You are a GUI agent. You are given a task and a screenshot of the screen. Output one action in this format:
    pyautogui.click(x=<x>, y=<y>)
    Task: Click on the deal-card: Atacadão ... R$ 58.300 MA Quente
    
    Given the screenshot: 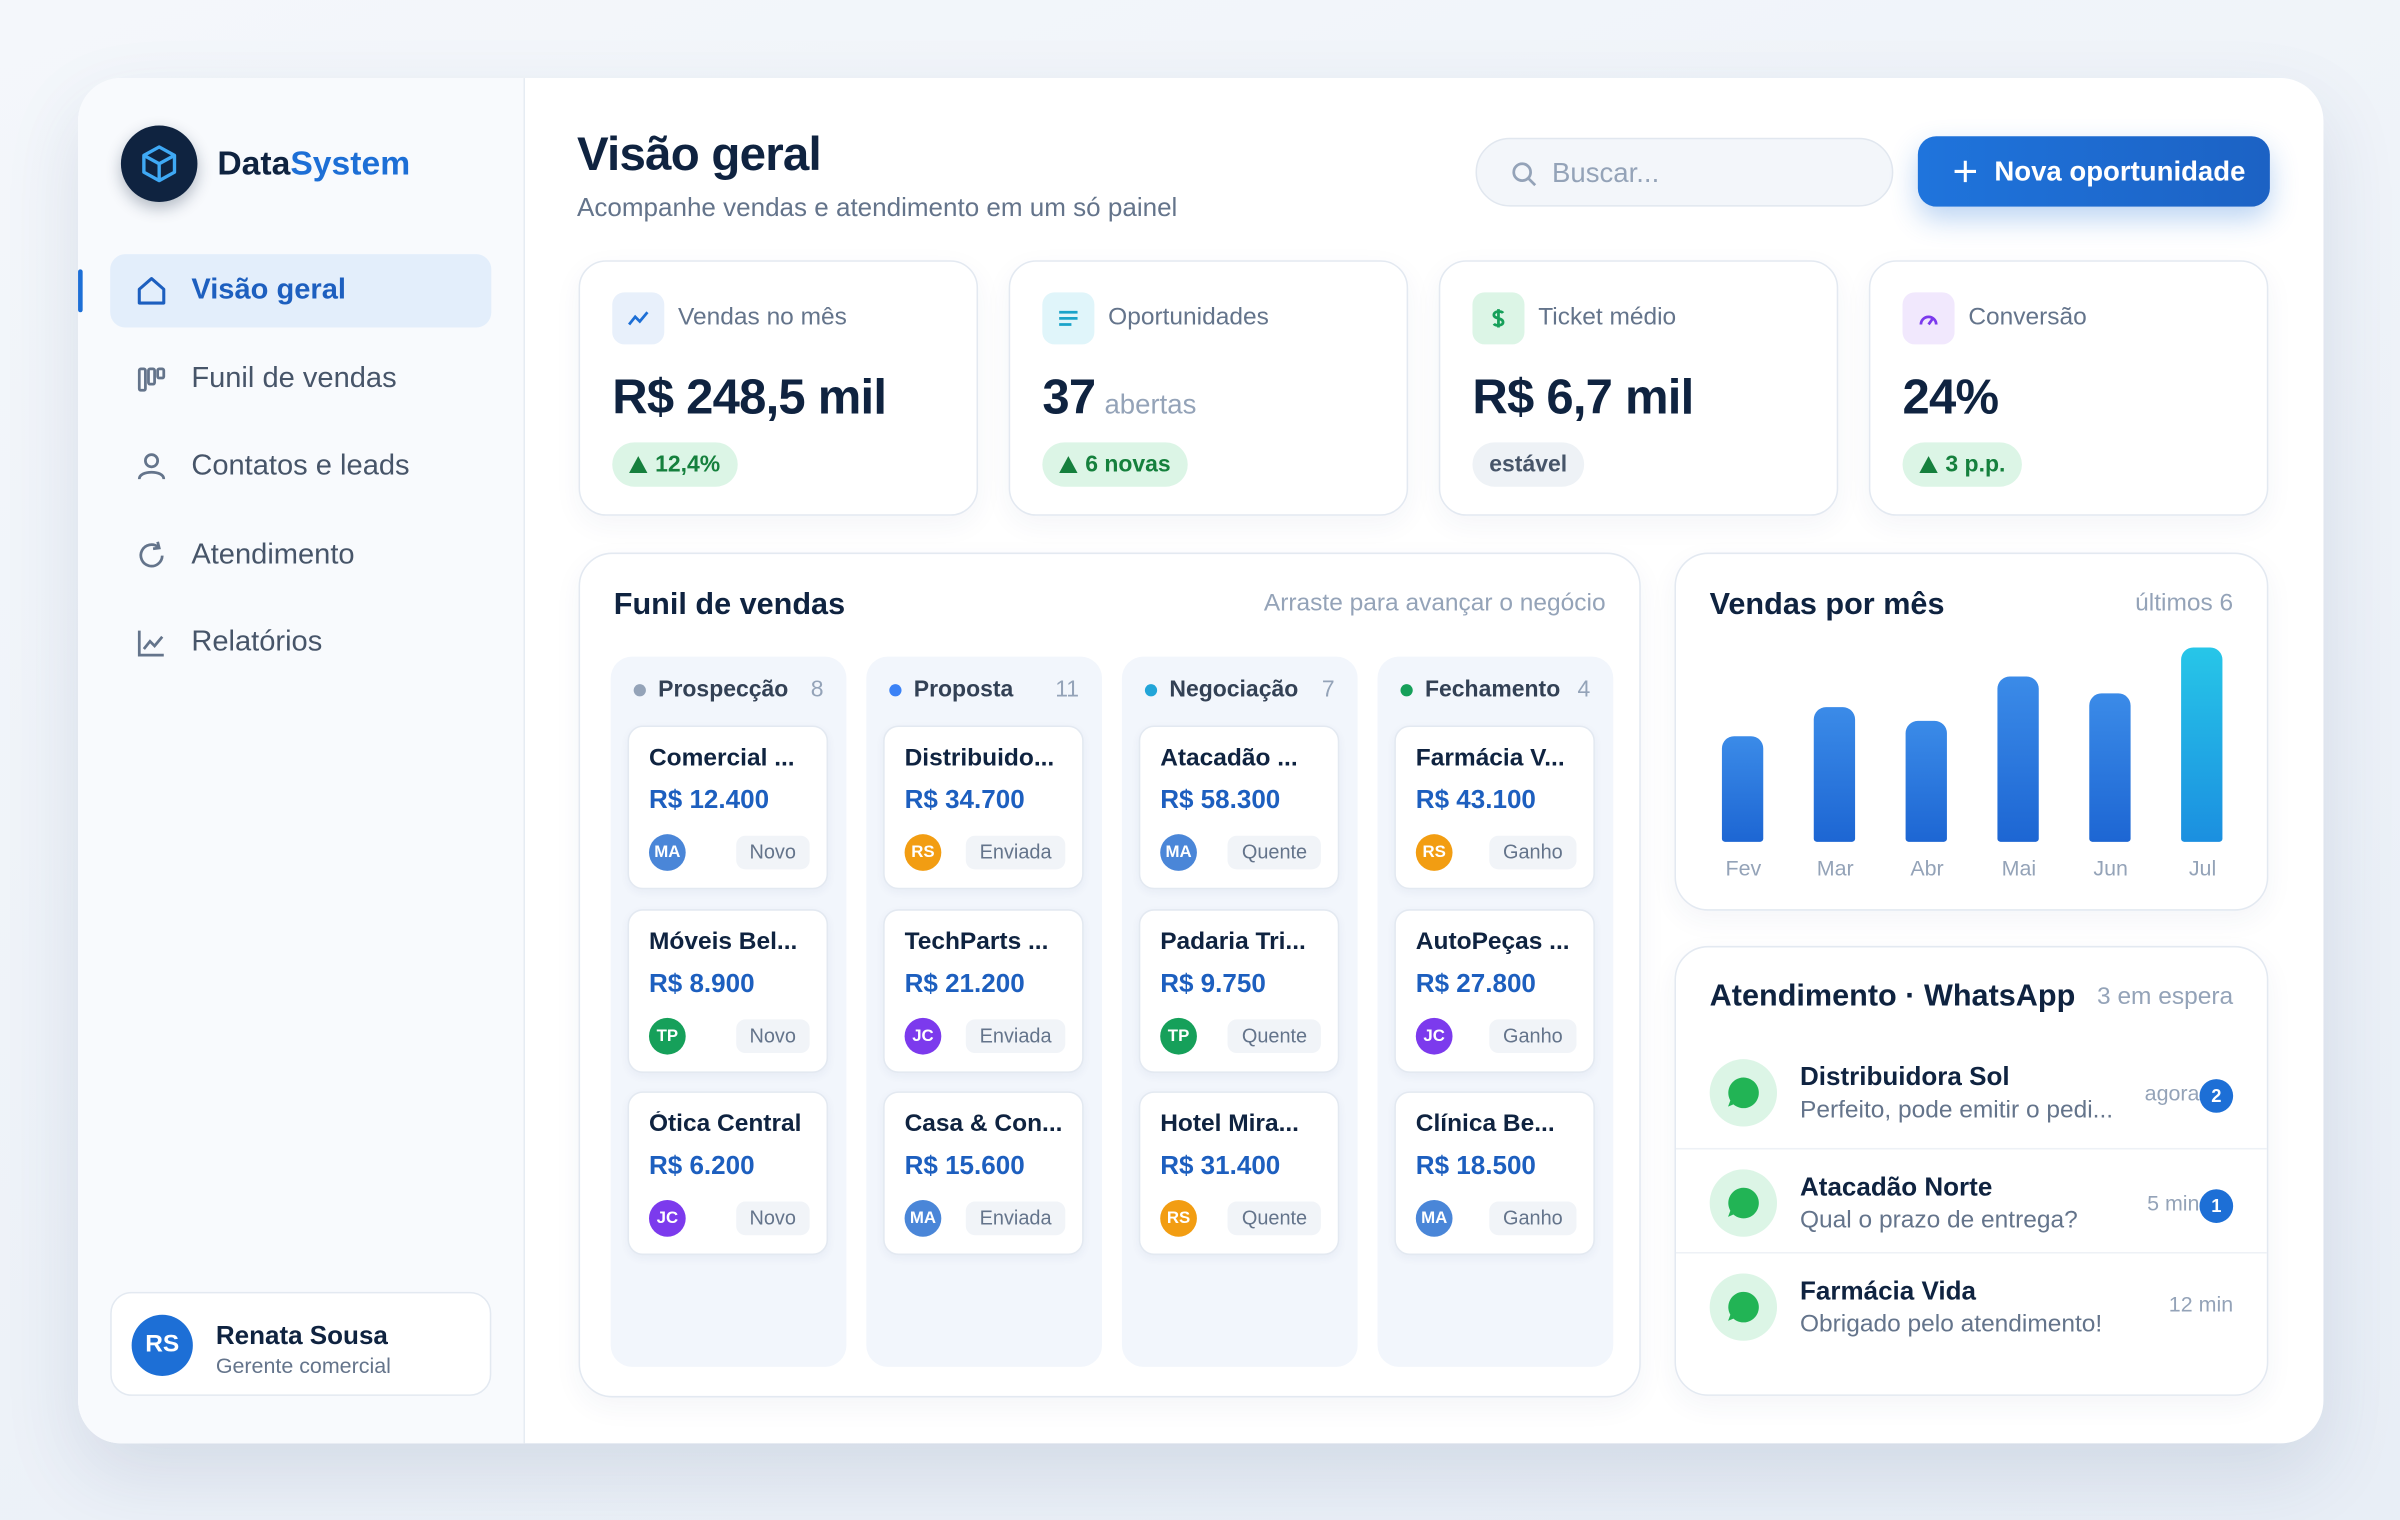 What is the action you would take?
    pyautogui.click(x=1239, y=807)
    